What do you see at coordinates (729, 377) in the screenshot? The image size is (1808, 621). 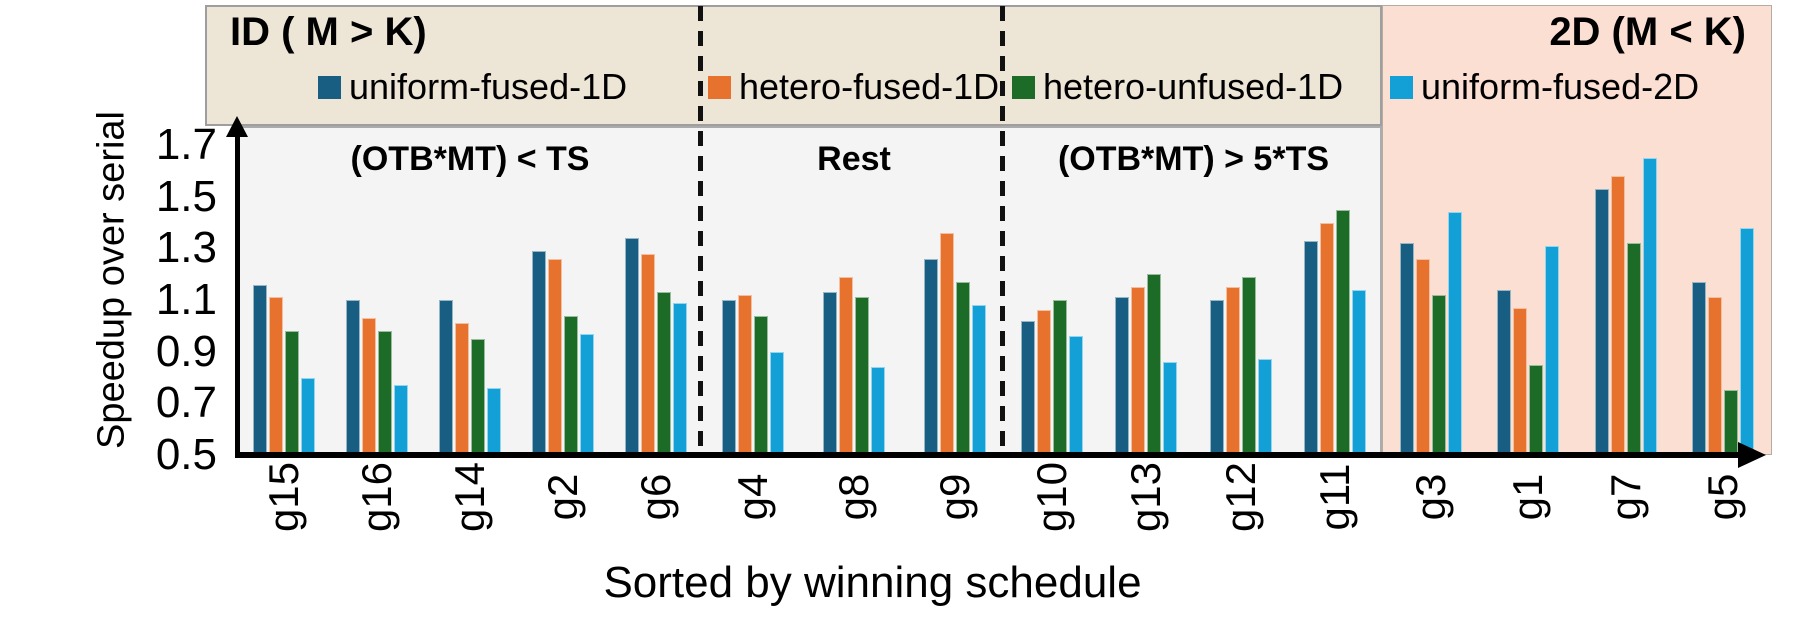 I see `bar-uniform-fused-1D-g4` at bounding box center [729, 377].